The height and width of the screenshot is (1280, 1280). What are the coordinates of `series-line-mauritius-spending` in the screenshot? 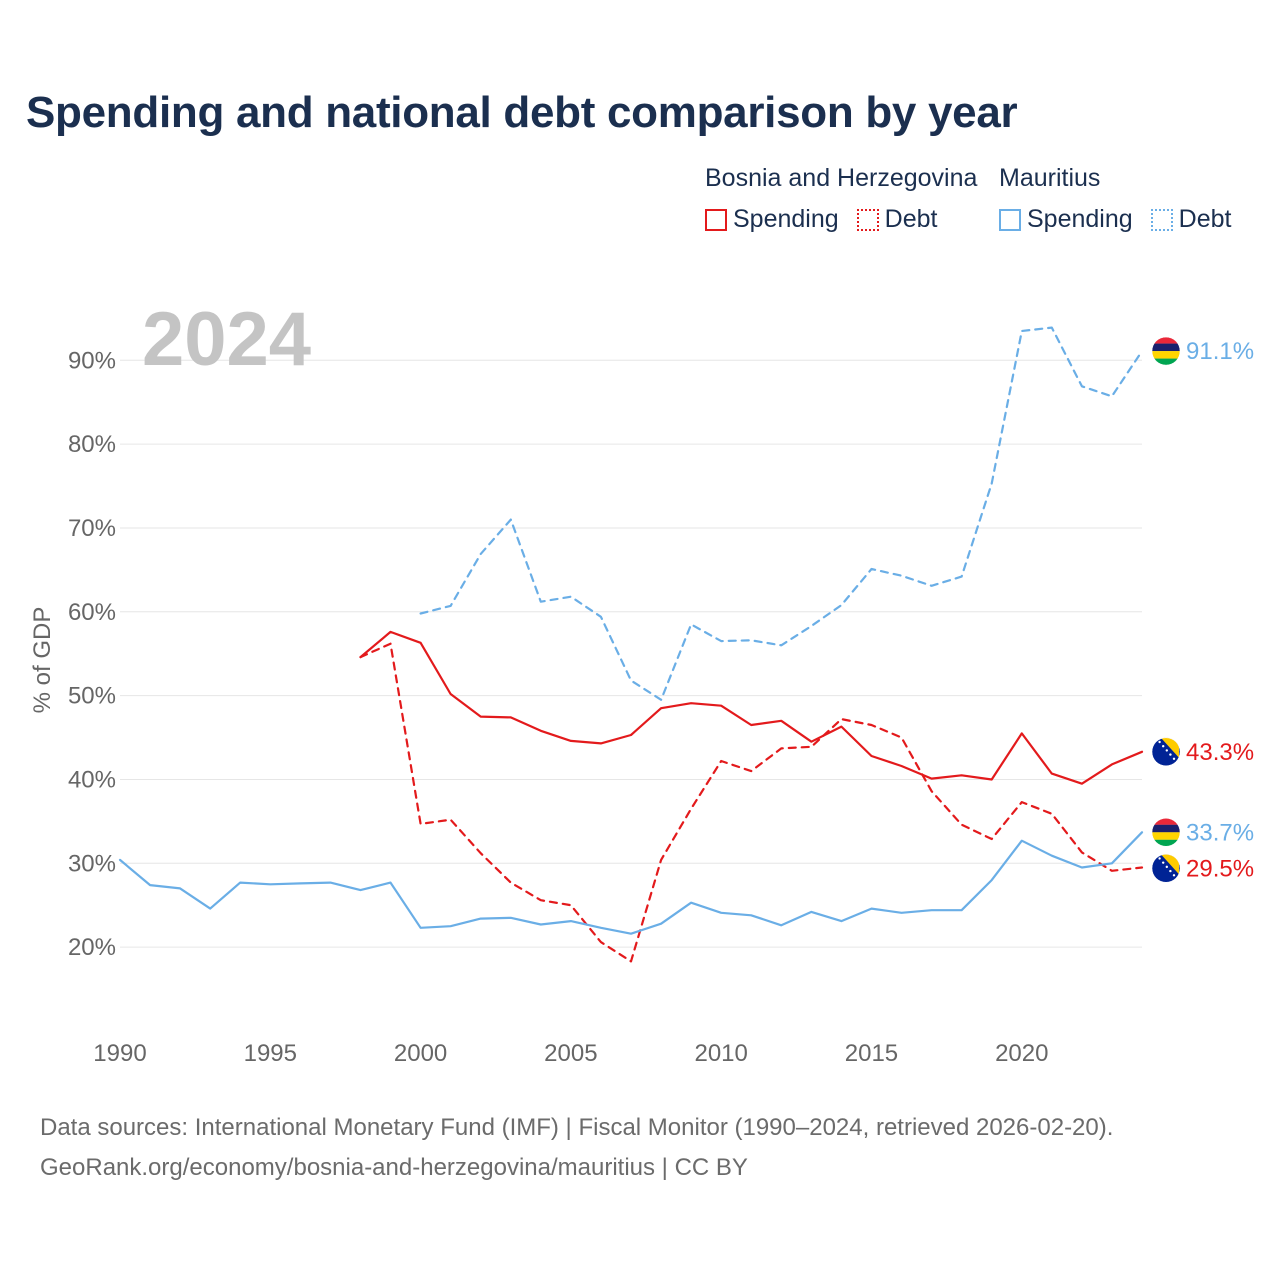 It's located at (631, 883).